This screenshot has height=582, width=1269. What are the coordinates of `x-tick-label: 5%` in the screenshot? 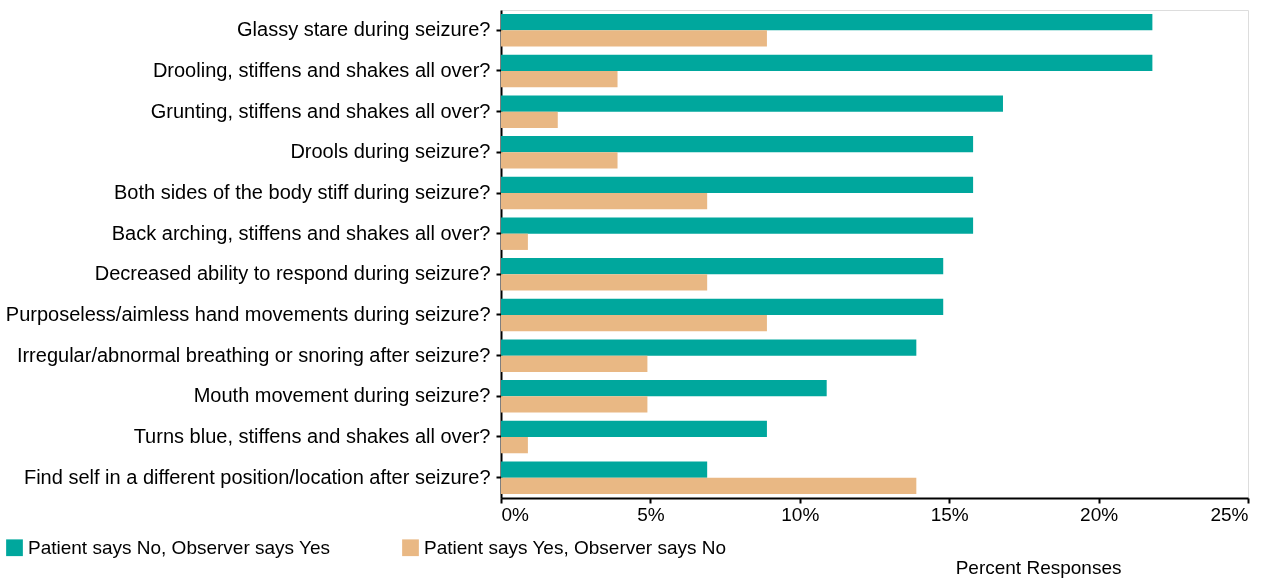 It's located at (651, 514).